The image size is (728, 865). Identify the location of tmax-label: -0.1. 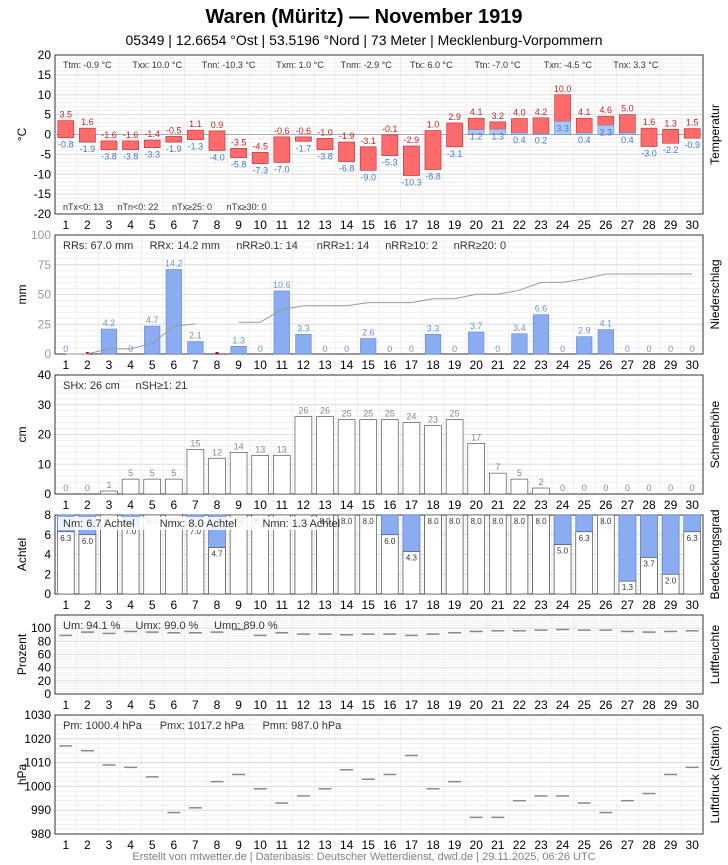
(390, 129).